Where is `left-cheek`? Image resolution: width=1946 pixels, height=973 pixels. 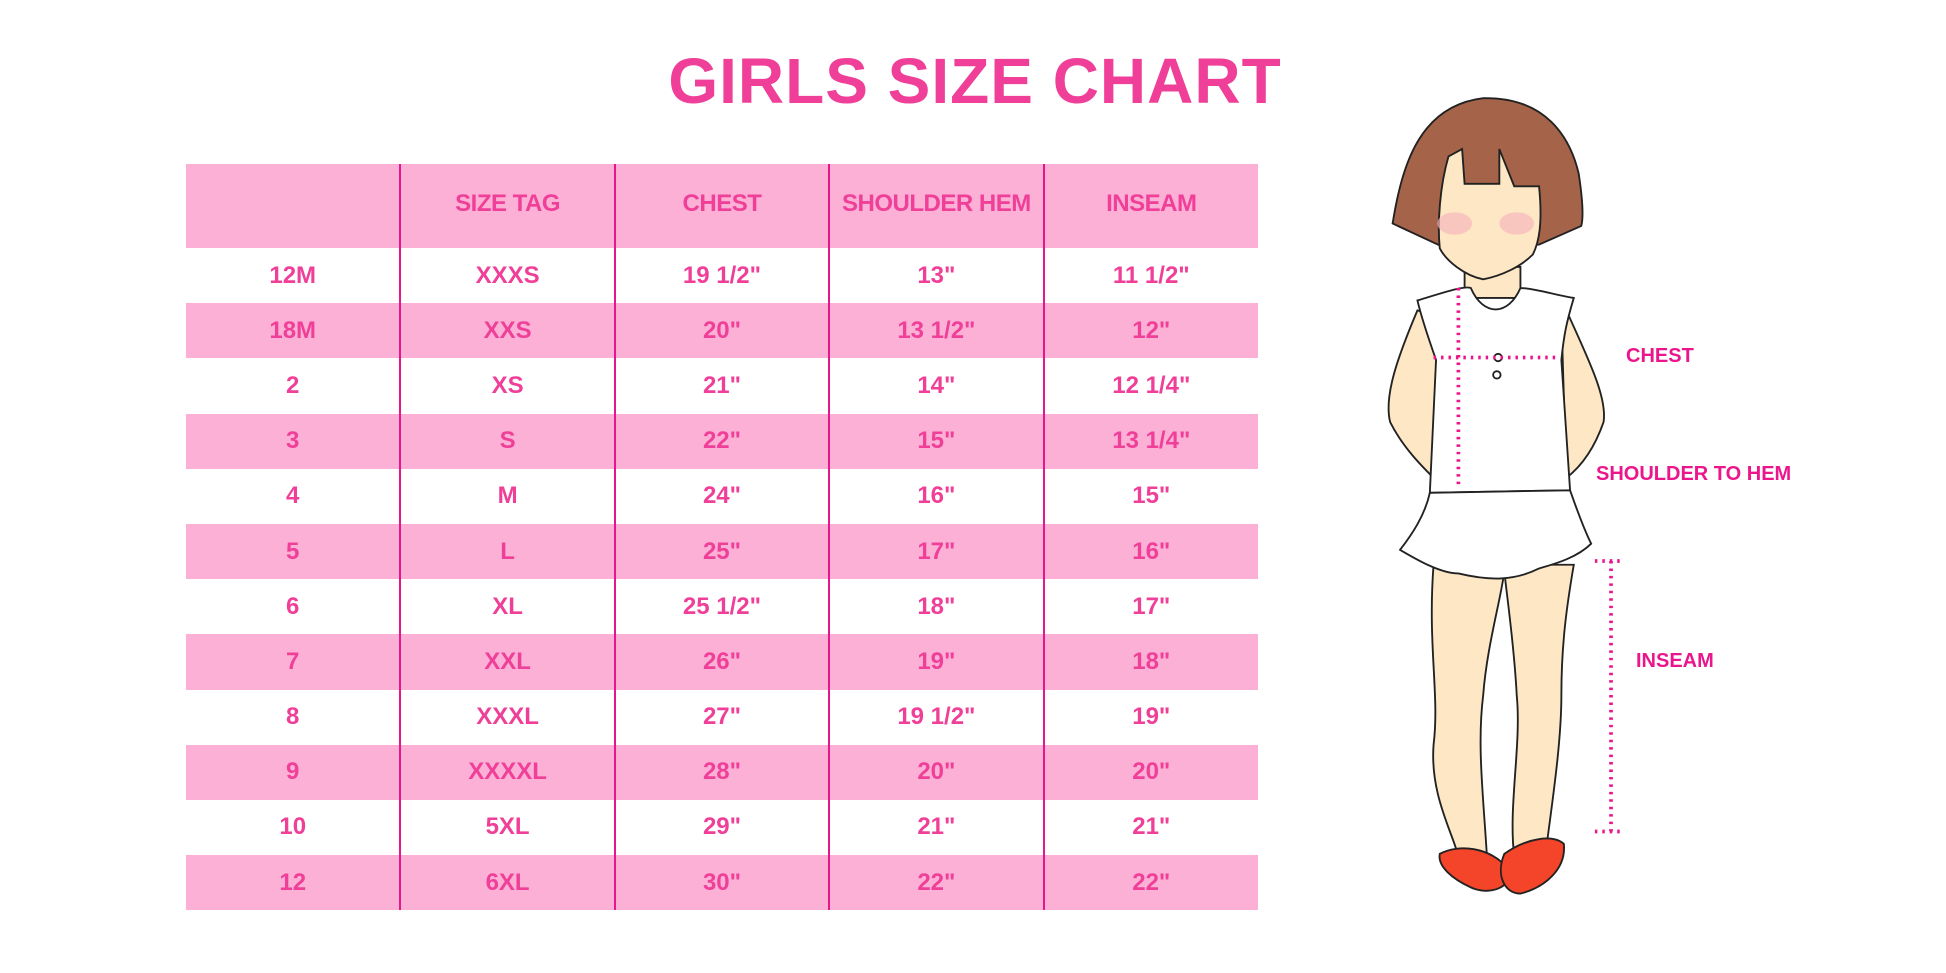 left-cheek is located at coordinates (1455, 223).